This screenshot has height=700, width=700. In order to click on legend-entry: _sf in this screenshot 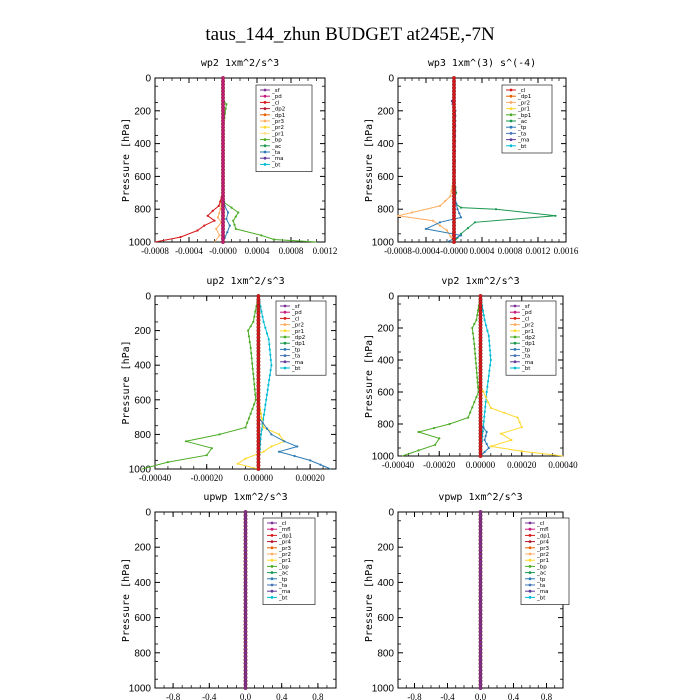, I will do `click(276, 91)`.